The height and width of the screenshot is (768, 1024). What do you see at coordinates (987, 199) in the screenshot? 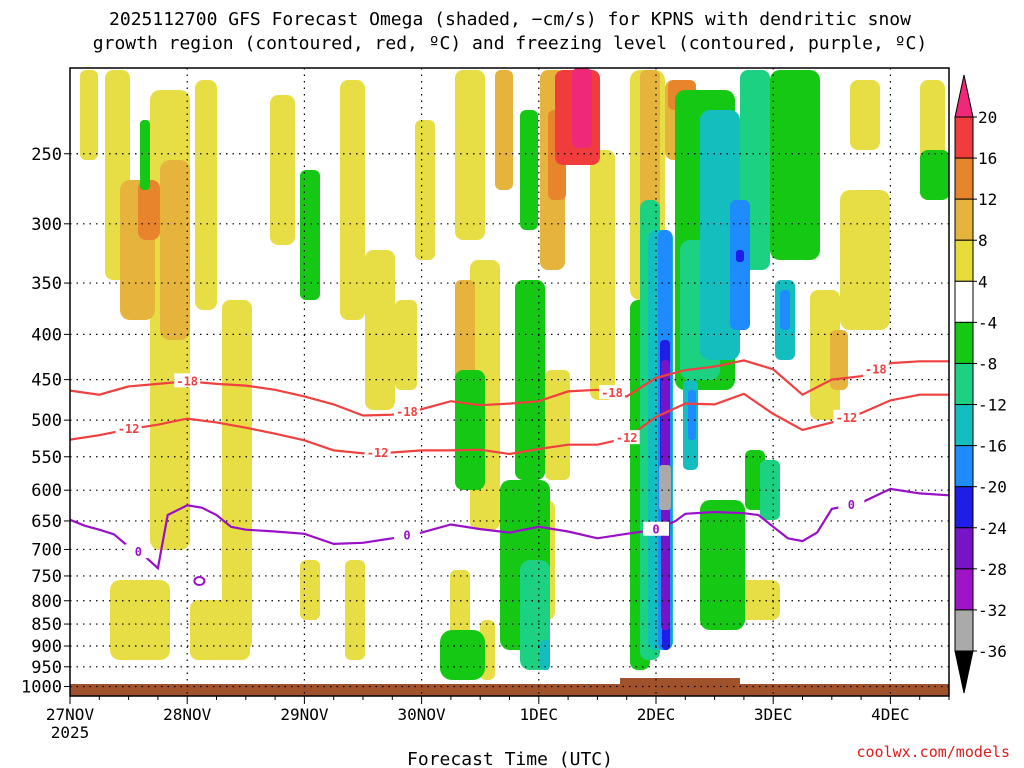
I see `colorbar-label: 12` at bounding box center [987, 199].